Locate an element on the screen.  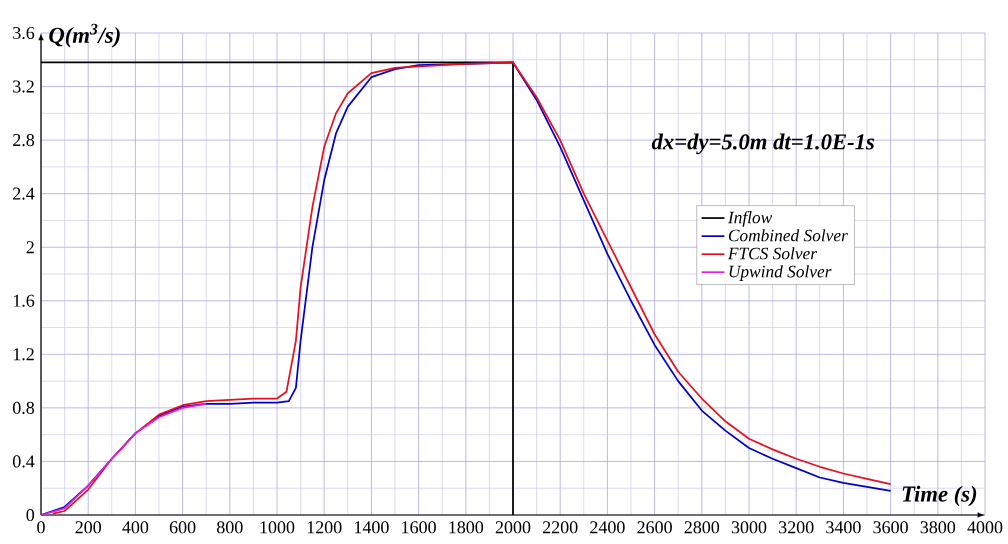
y-tick-label: 0 is located at coordinates (30, 515).